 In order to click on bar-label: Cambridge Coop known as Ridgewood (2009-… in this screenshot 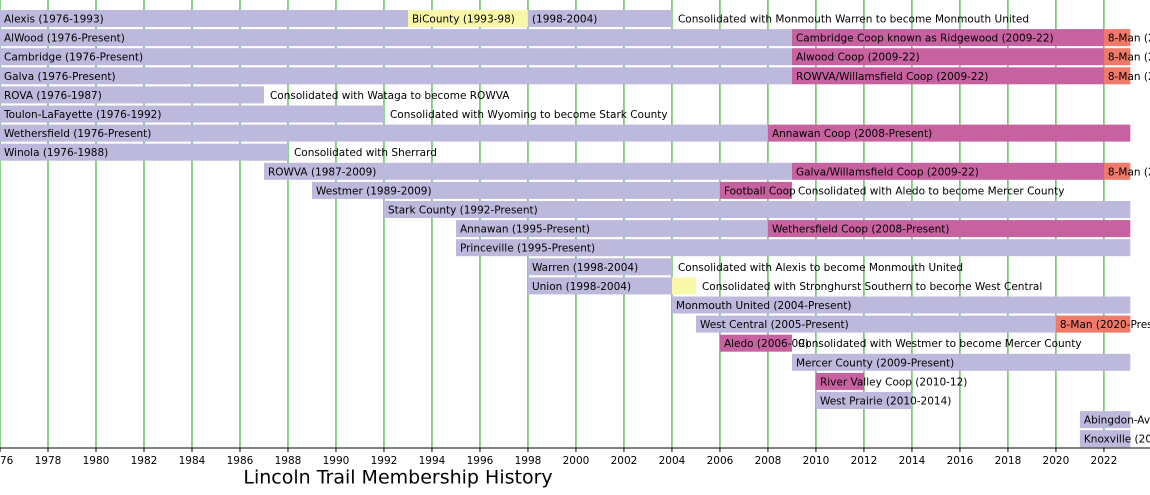, I will do `click(925, 39)`.